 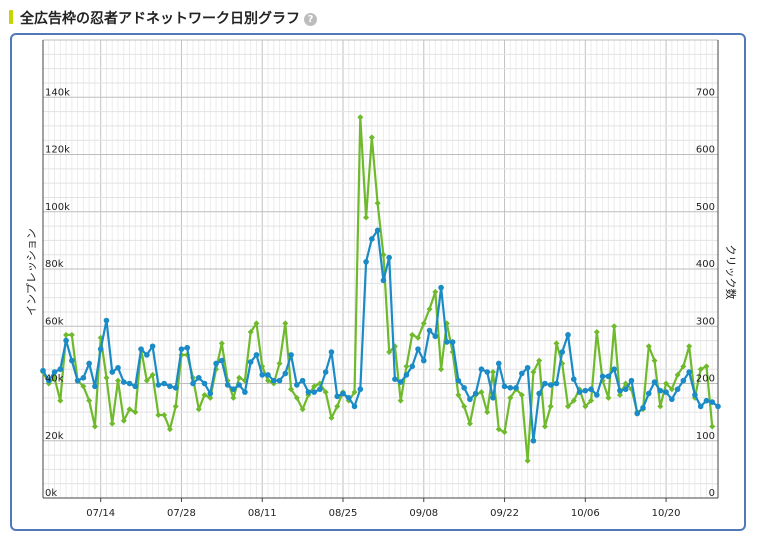 What do you see at coordinates (11, 17) in the screenshot?
I see `header-accent-bar` at bounding box center [11, 17].